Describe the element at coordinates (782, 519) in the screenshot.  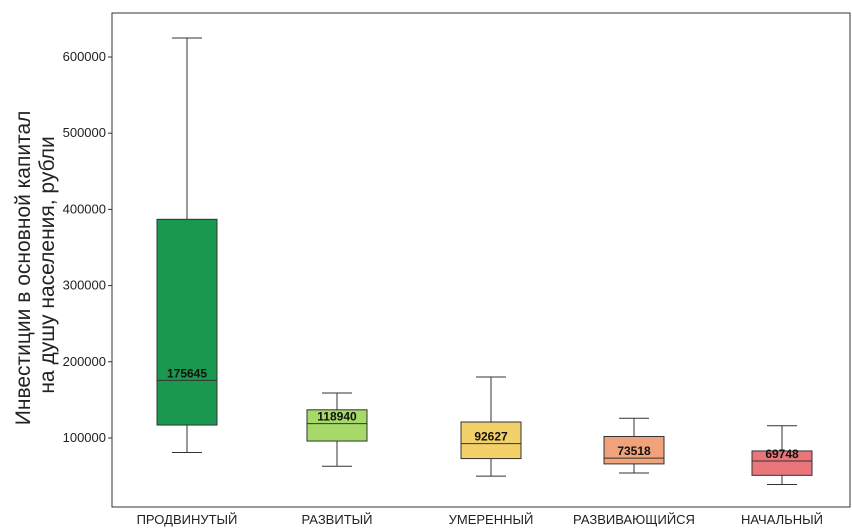
I see `x-category-label-5: НАЧАЛЬНЫЙ` at that location.